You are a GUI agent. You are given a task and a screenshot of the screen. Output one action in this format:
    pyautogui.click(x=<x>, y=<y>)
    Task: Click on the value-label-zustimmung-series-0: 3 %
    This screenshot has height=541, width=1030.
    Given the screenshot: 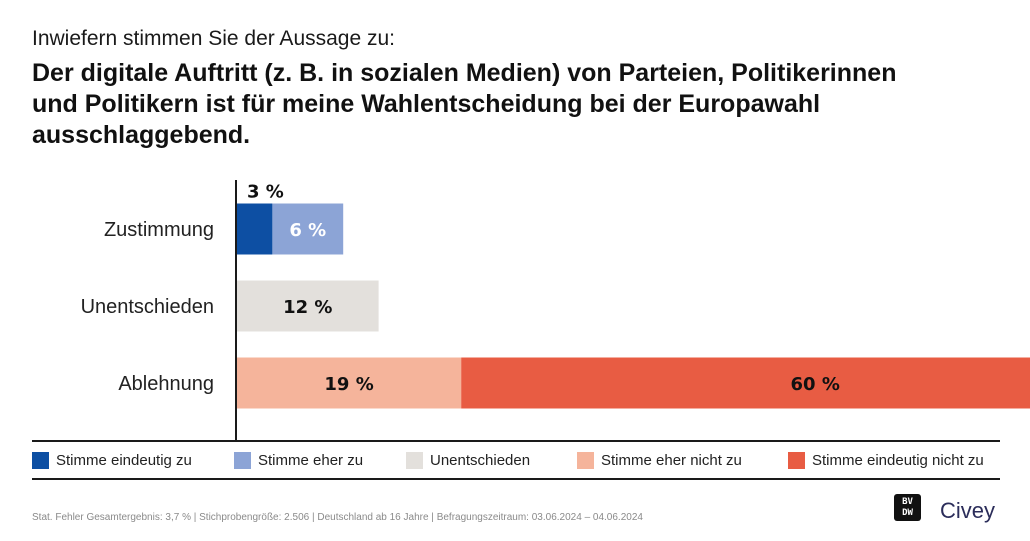 What is the action you would take?
    pyautogui.click(x=265, y=192)
    